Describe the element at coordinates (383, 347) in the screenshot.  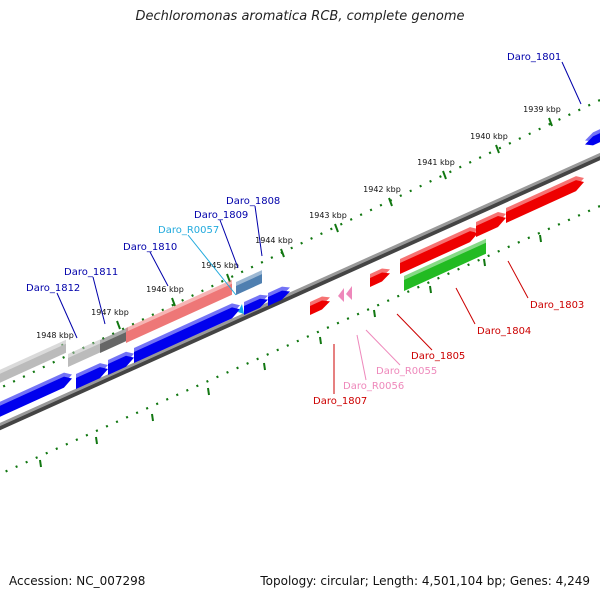
I see `leader-daro_r0055` at that location.